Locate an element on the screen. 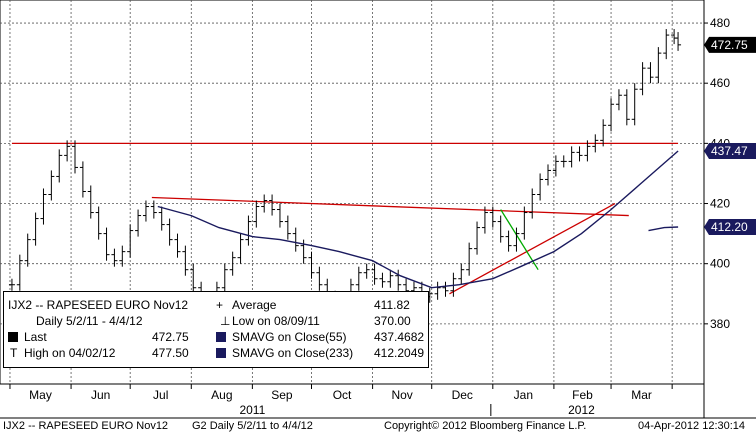  trendline-uptrend-line is located at coordinates (532, 248).